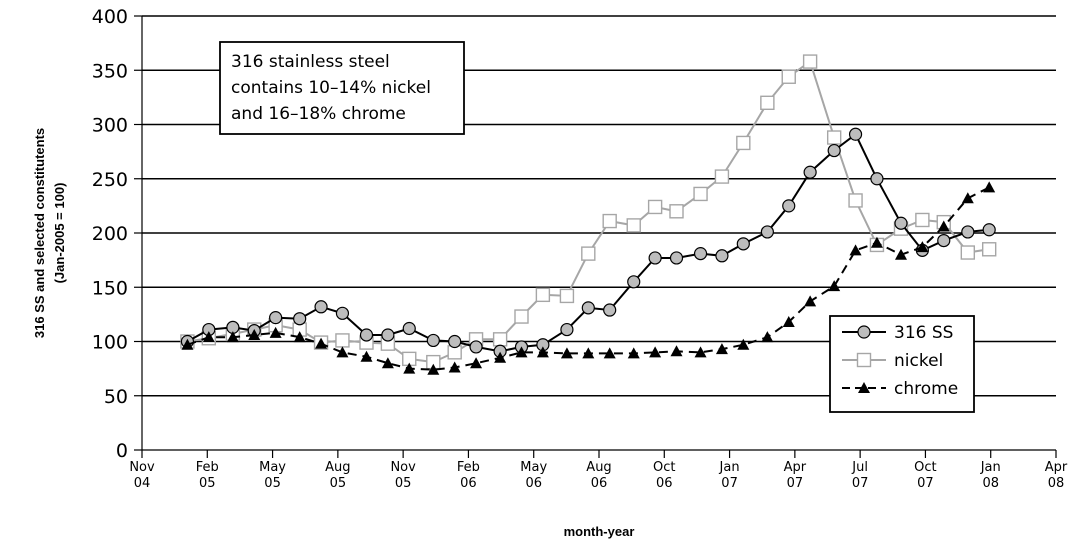 The image size is (1073, 546). What do you see at coordinates (142, 467) in the screenshot?
I see `x-tick-label: Nov` at bounding box center [142, 467].